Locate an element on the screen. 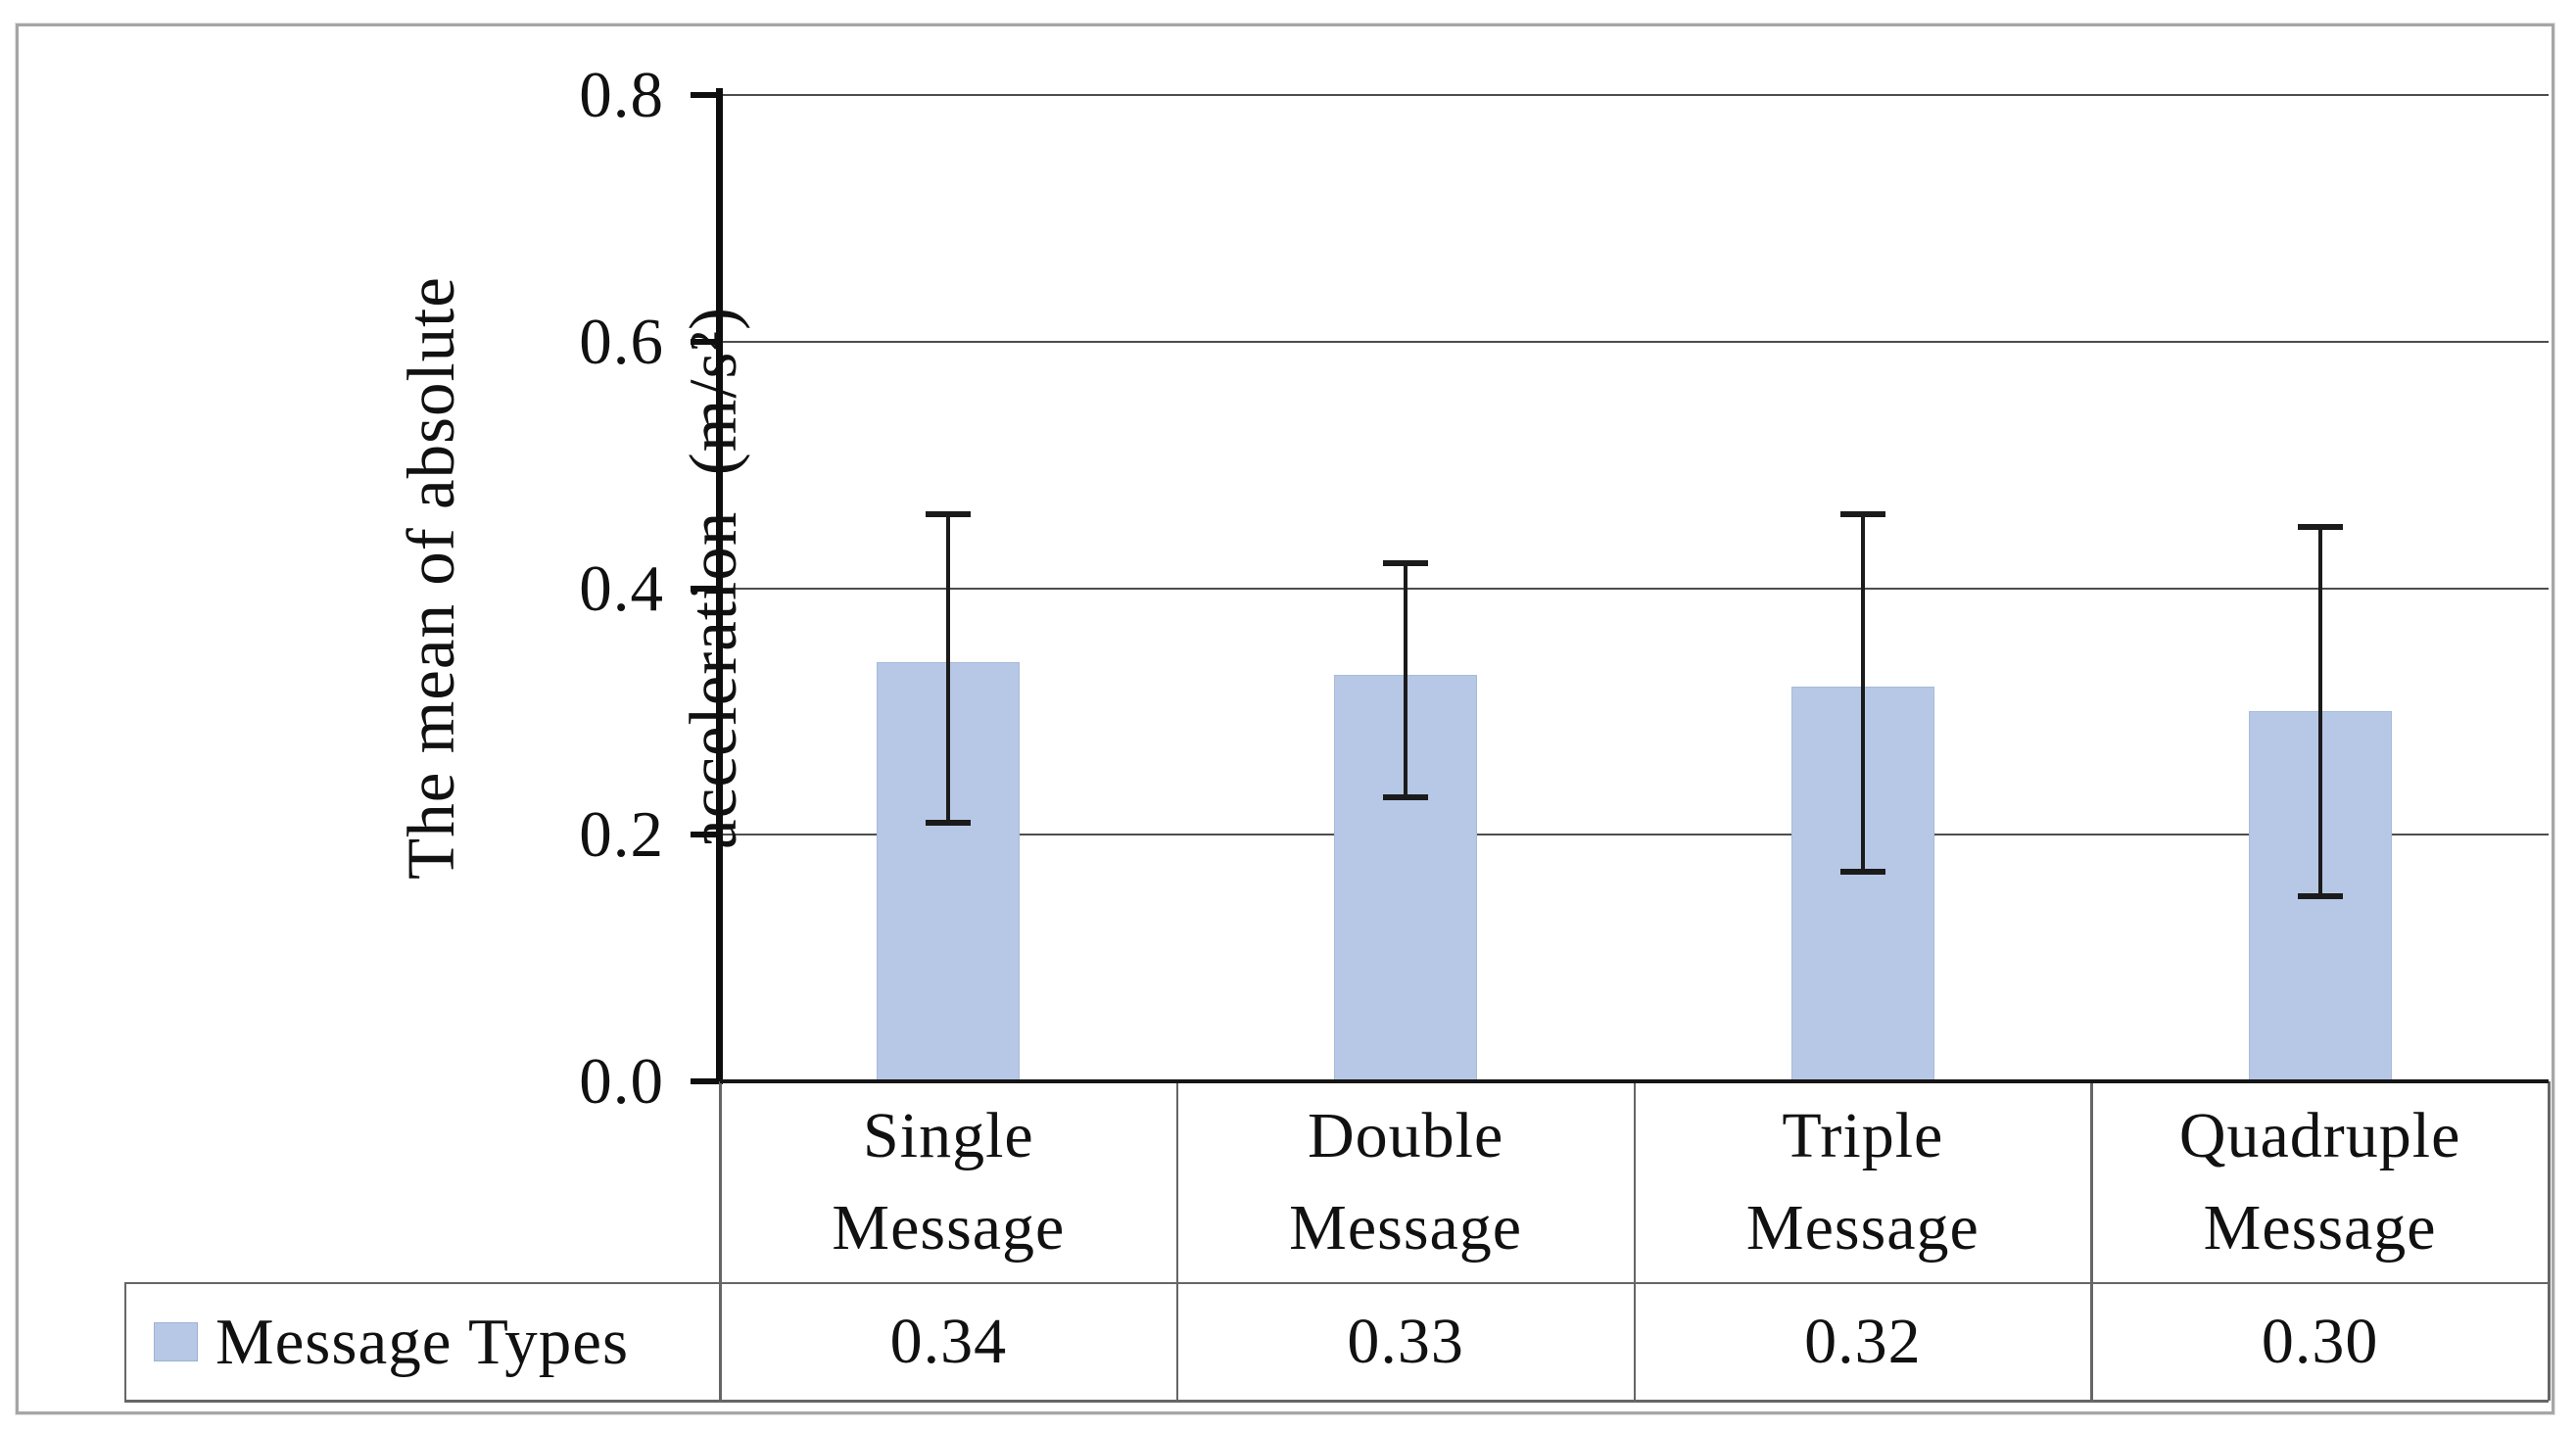 The height and width of the screenshot is (1432, 2576). category-label-line1: Single is located at coordinates (948, 1135).